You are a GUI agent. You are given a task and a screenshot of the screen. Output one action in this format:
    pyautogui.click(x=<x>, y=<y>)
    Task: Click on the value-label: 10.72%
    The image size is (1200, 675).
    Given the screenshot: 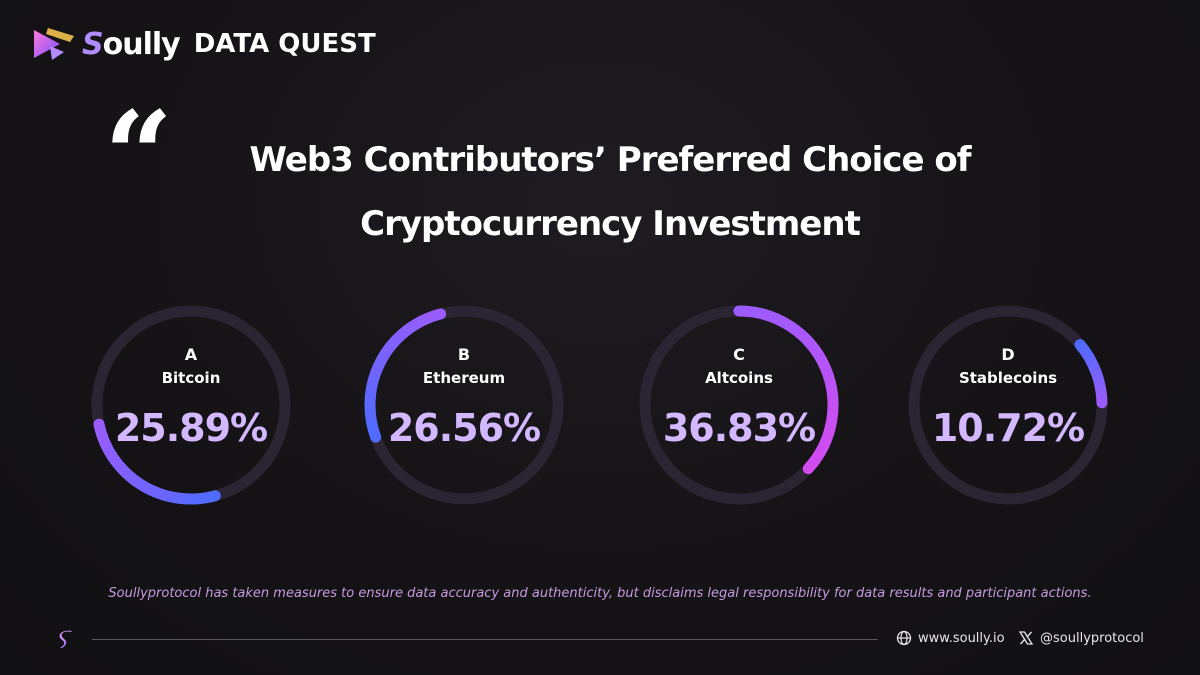 What is the action you would take?
    pyautogui.click(x=1008, y=428)
    